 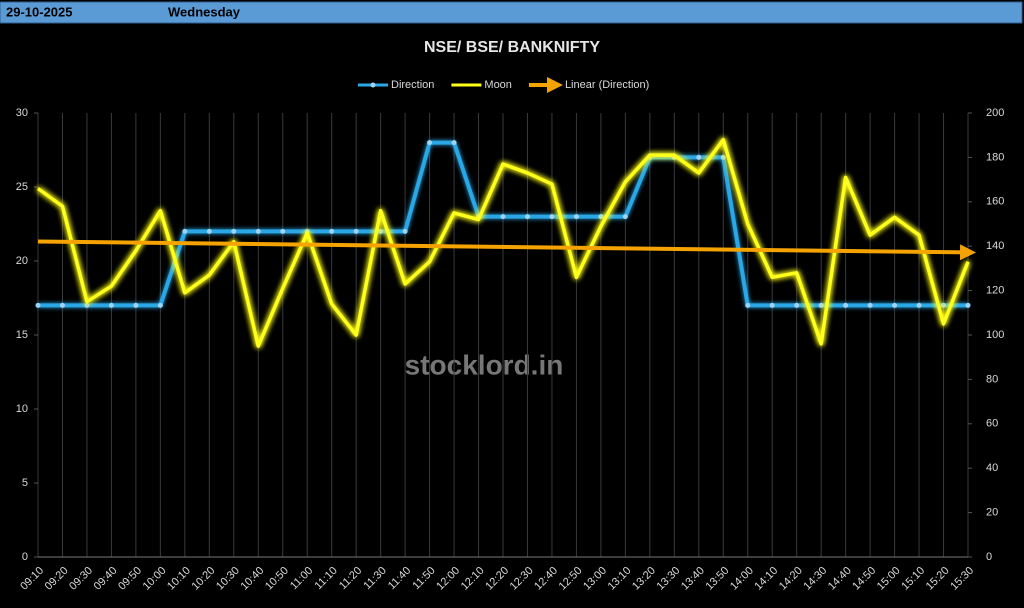 What do you see at coordinates (995, 335) in the screenshot?
I see `y2-tick-label: 100` at bounding box center [995, 335].